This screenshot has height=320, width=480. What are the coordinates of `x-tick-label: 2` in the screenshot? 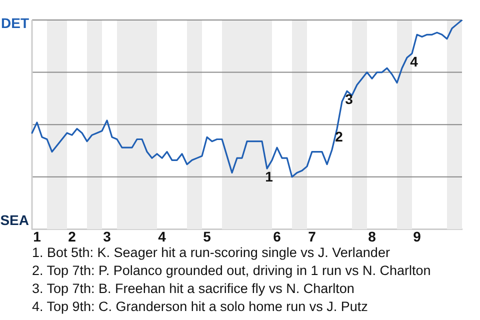 It's located at (72, 236).